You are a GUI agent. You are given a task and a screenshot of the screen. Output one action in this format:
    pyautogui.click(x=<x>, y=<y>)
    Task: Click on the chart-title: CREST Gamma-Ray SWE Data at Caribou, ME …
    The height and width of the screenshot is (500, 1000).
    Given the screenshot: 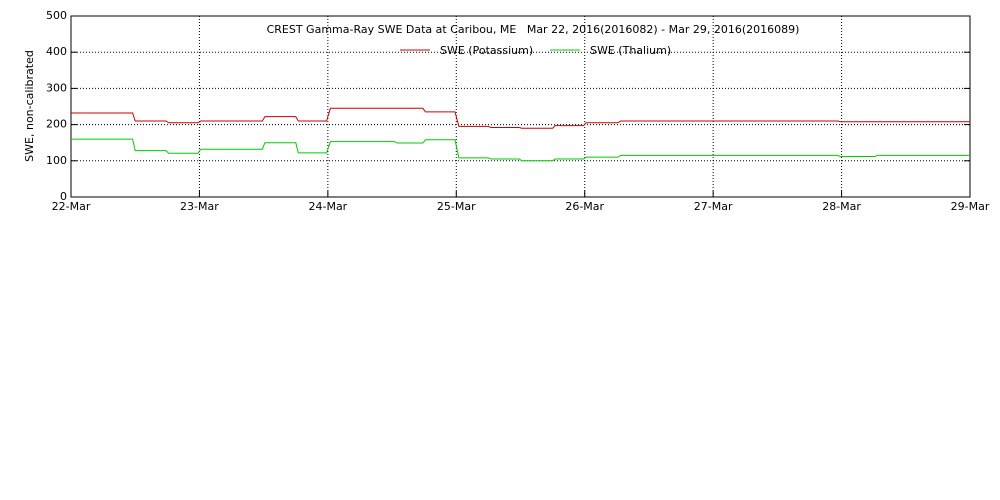 What is the action you would take?
    pyautogui.click(x=533, y=29)
    